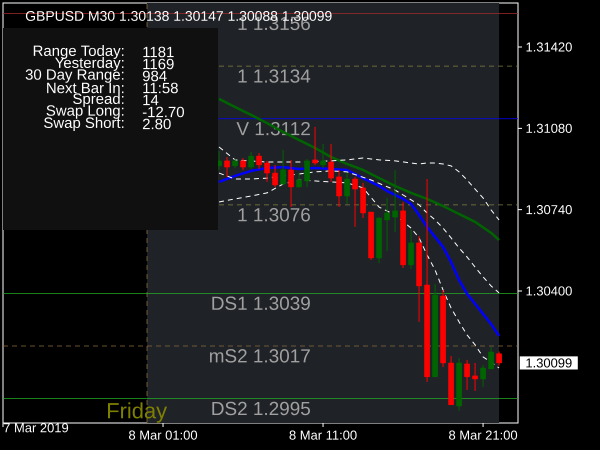  I want to click on ref-line-label: DS1 1.3039, so click(261, 303).